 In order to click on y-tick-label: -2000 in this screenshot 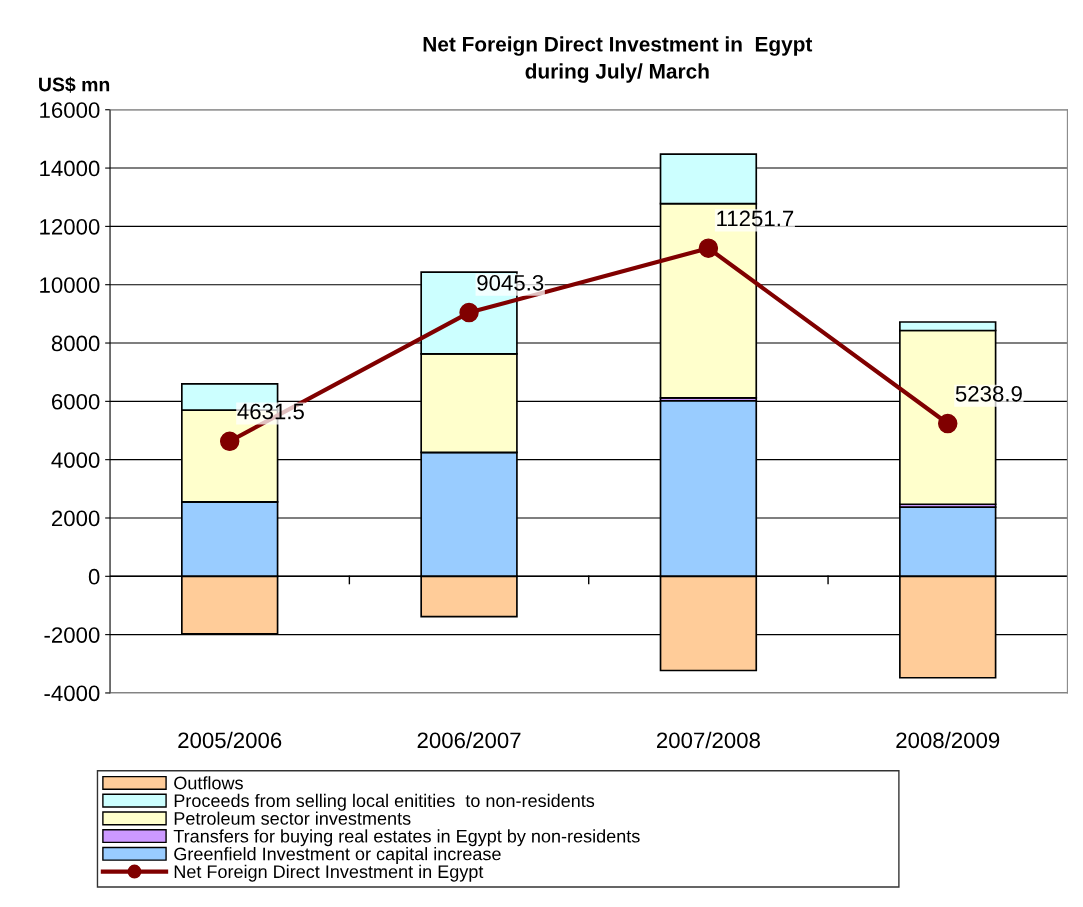, I will do `click(72, 635)`.